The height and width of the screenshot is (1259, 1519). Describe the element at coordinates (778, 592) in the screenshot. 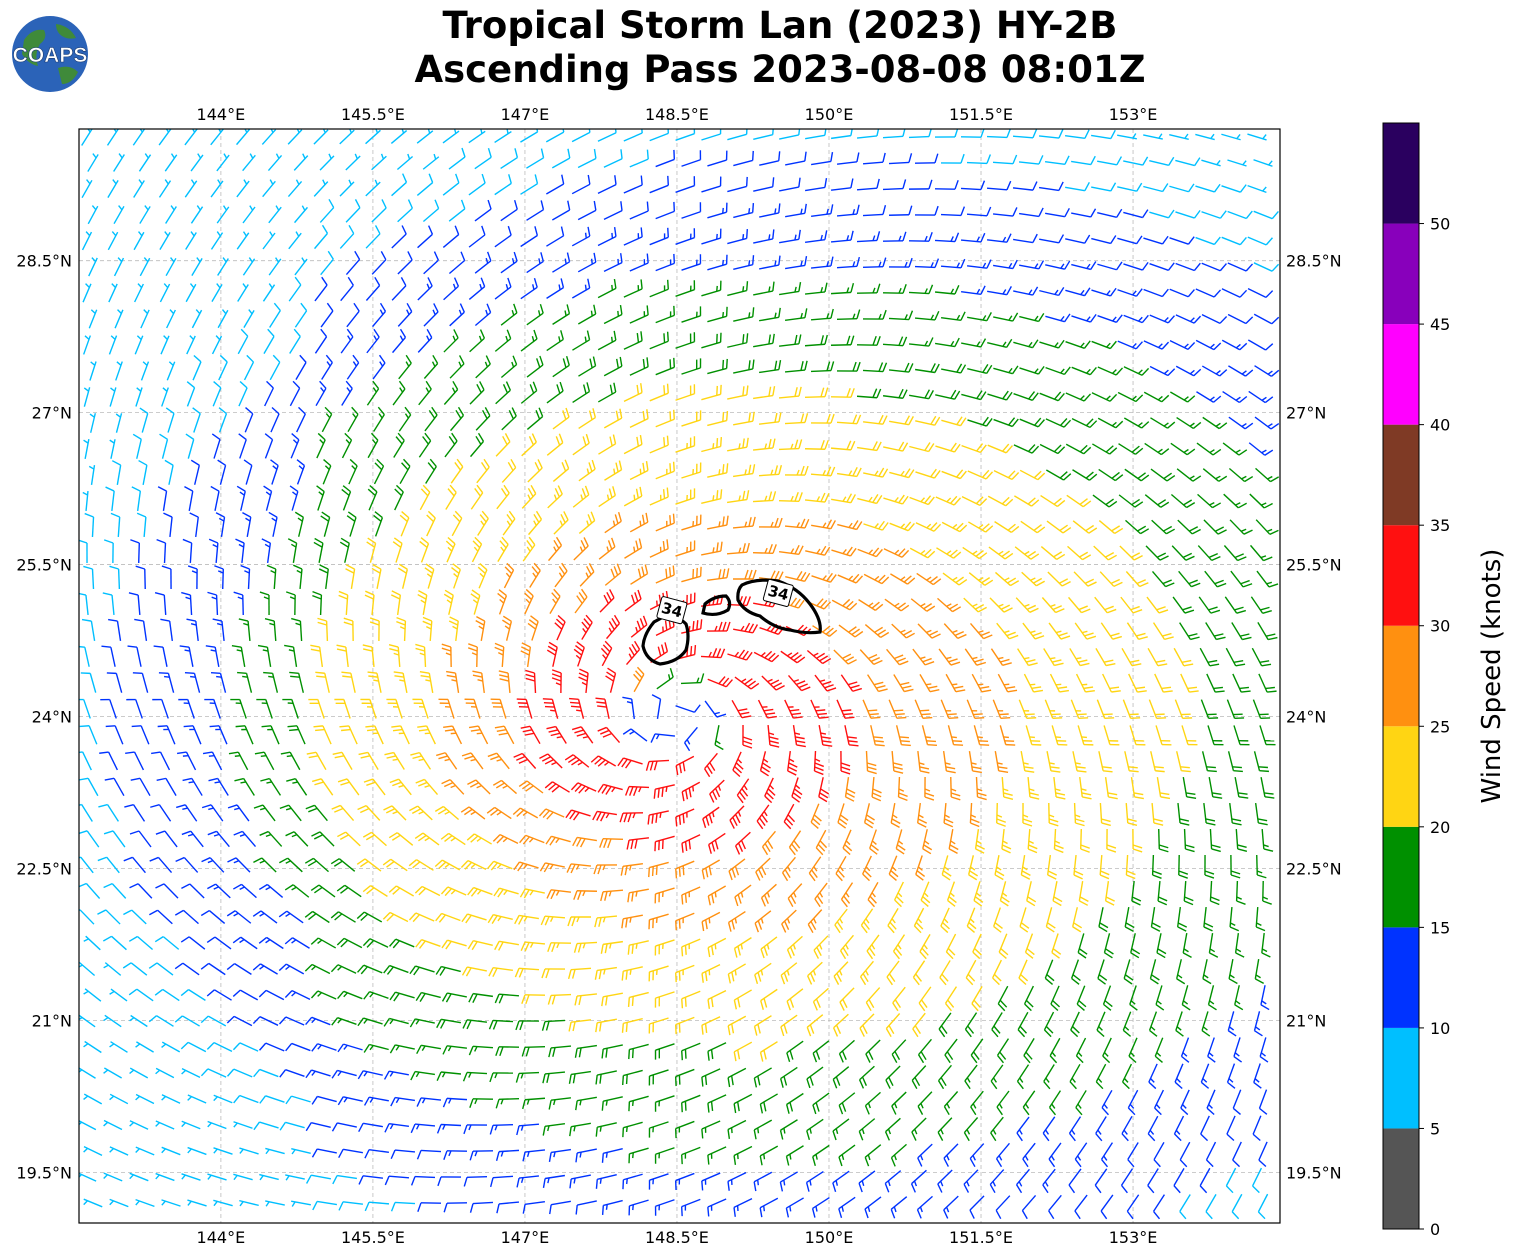

I see `contour-label: 34` at that location.